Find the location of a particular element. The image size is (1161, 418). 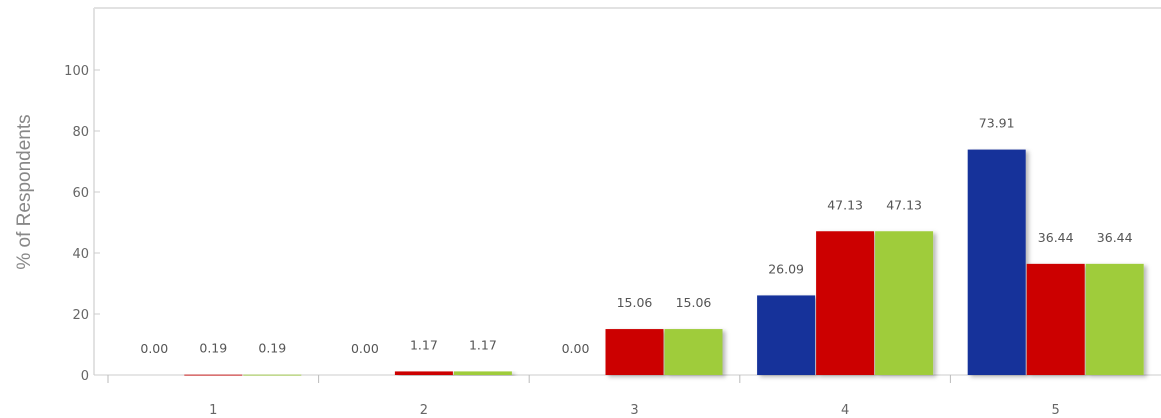

y-tick-label: 80 is located at coordinates (80, 132).